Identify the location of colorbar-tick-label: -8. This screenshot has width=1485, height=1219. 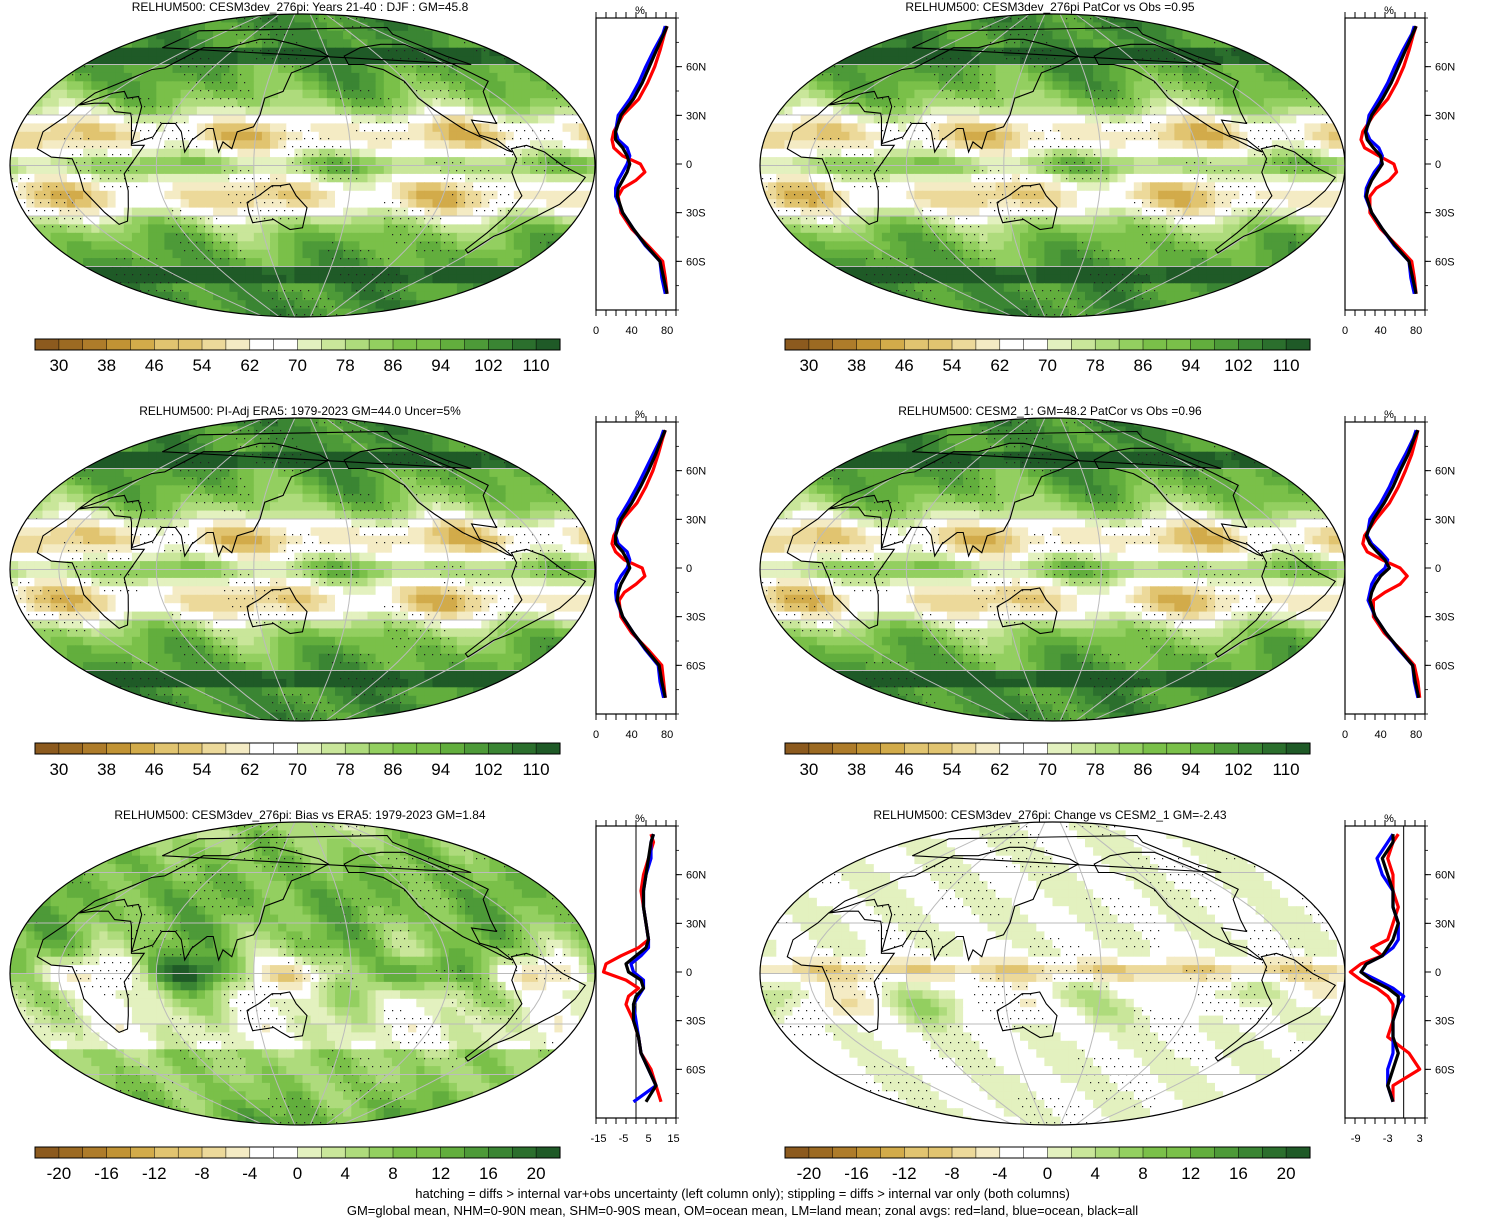
(951, 1173).